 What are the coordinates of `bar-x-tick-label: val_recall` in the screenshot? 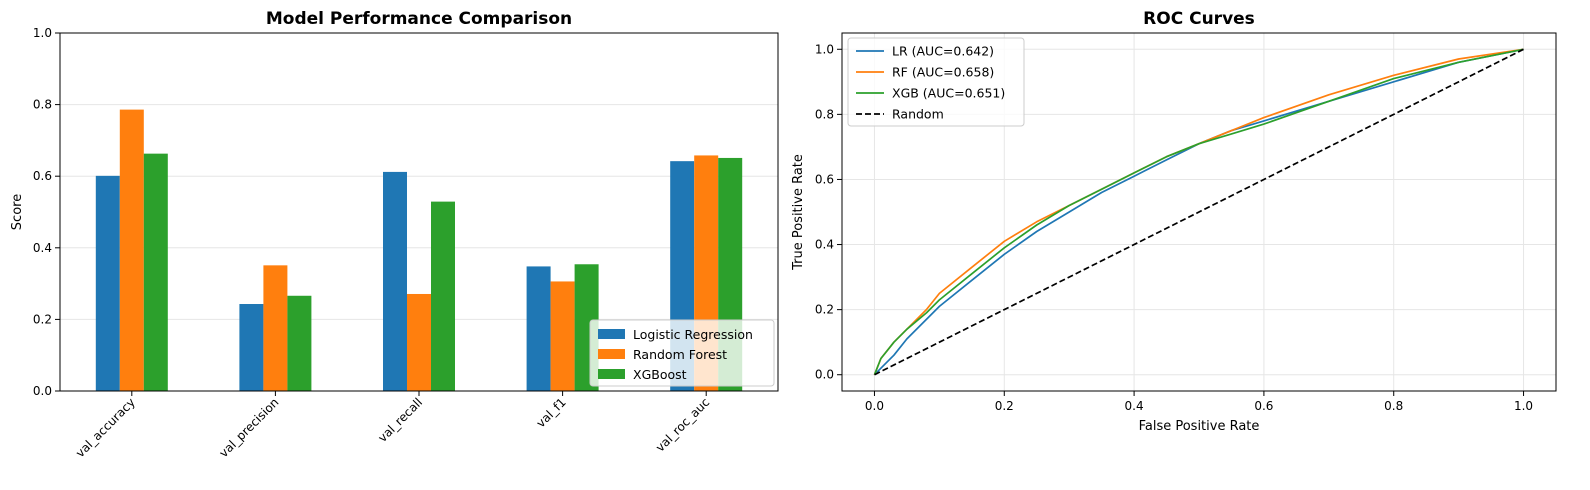 It's located at (400, 420).